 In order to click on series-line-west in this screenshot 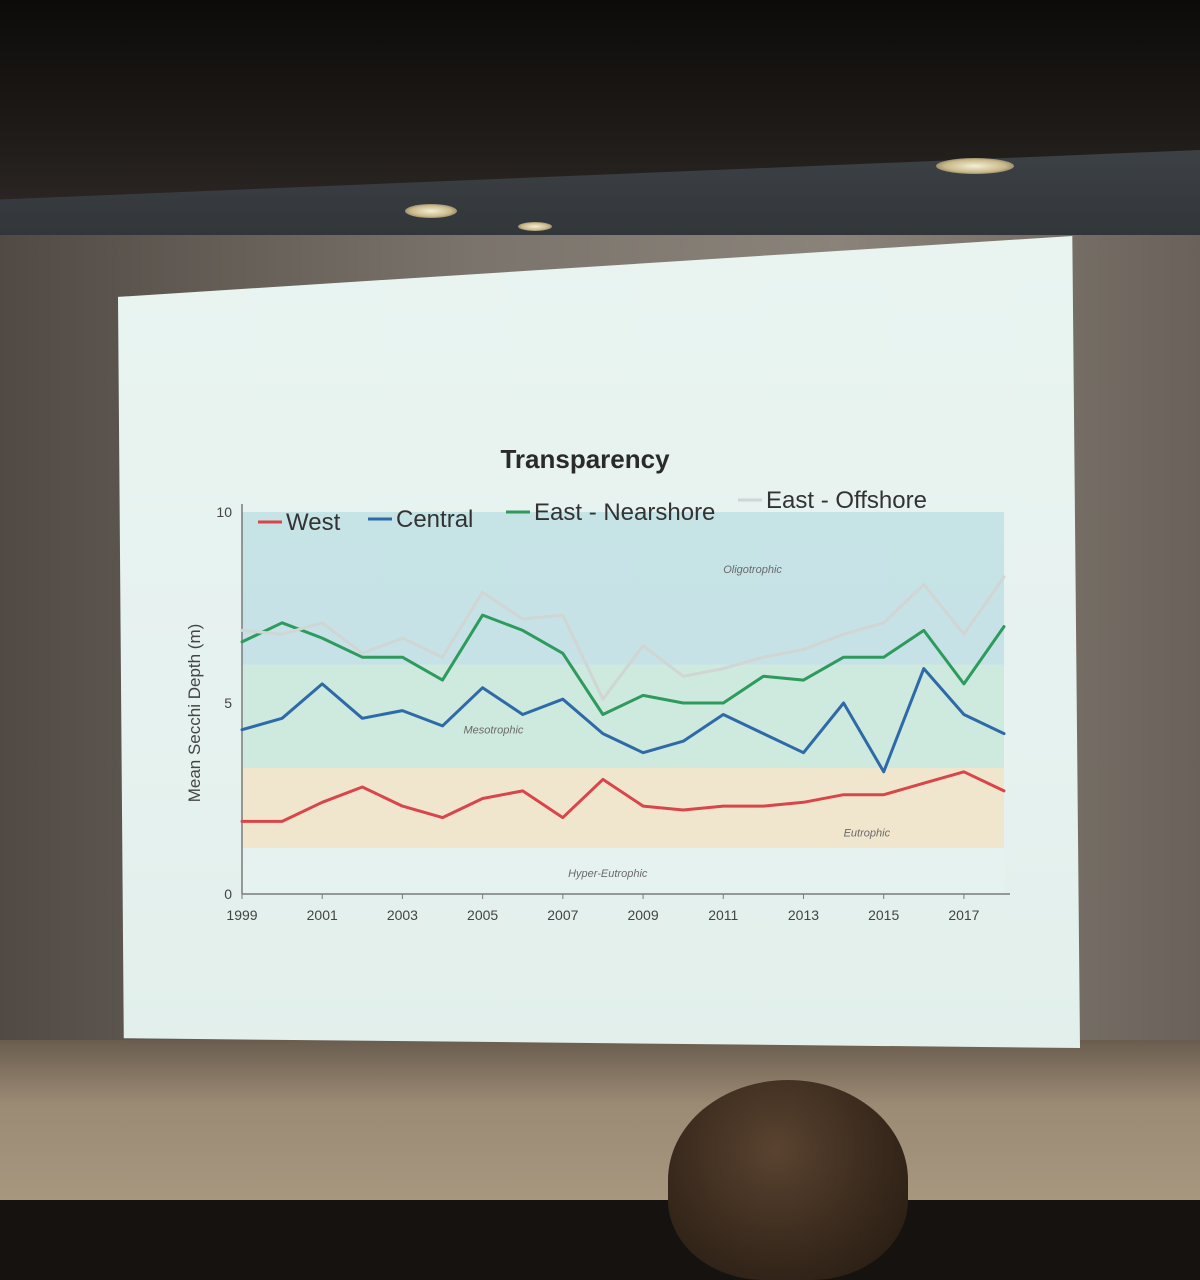, I will do `click(623, 796)`.